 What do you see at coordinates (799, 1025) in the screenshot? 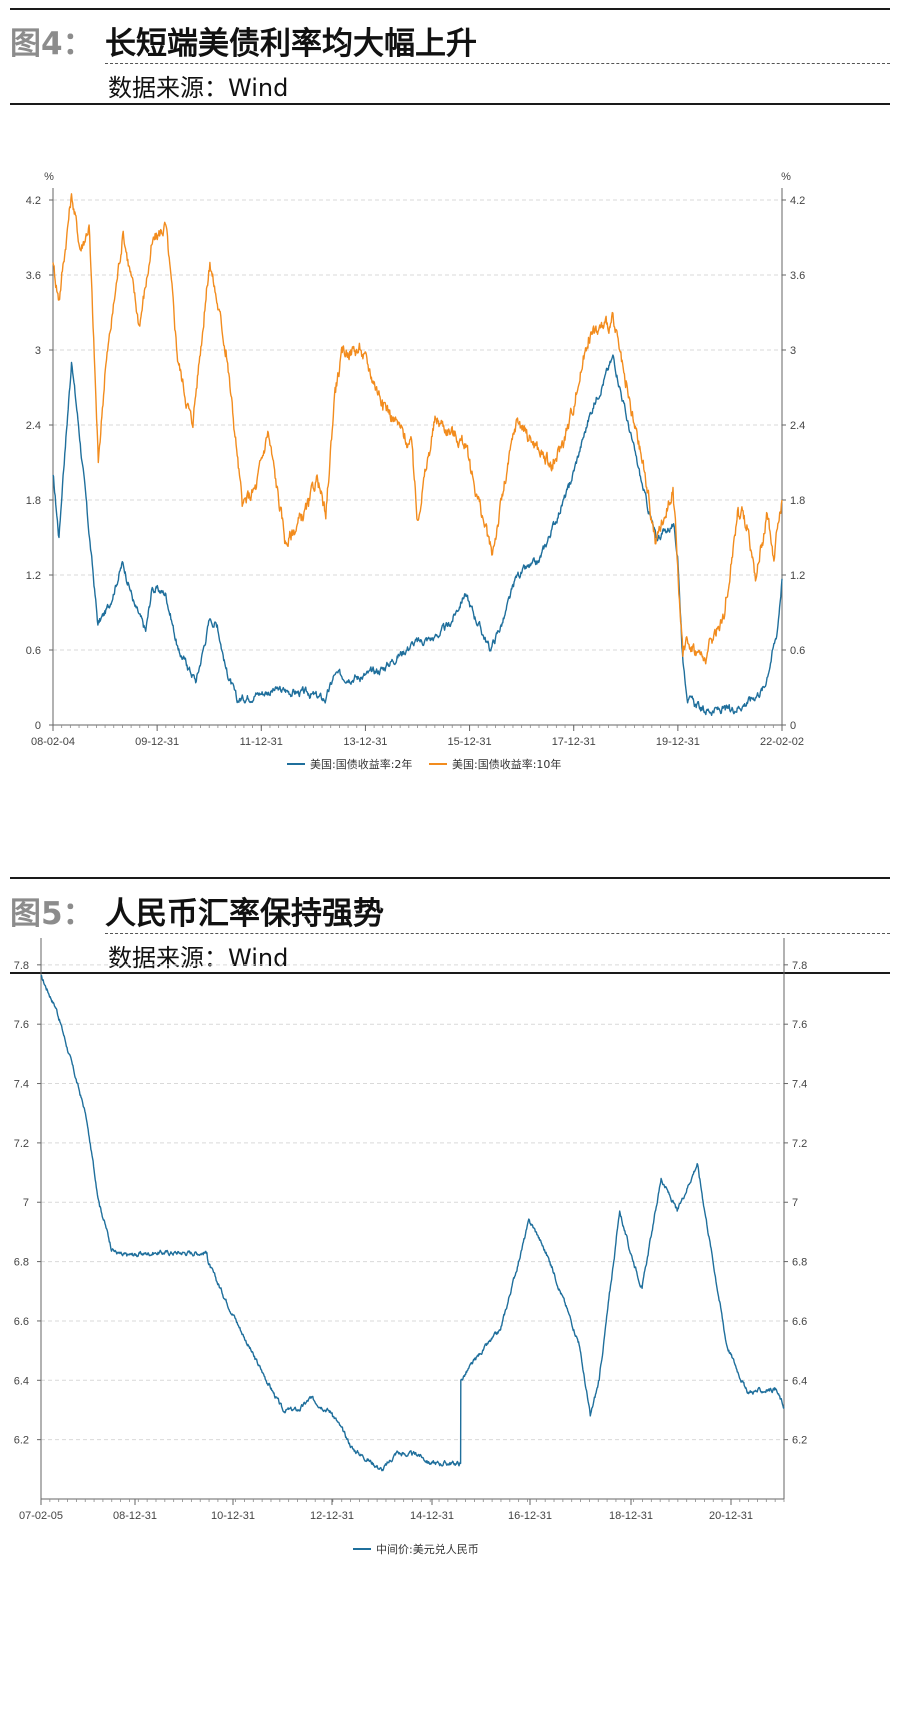
I see `y-tick-label-right: 7.6` at bounding box center [799, 1025].